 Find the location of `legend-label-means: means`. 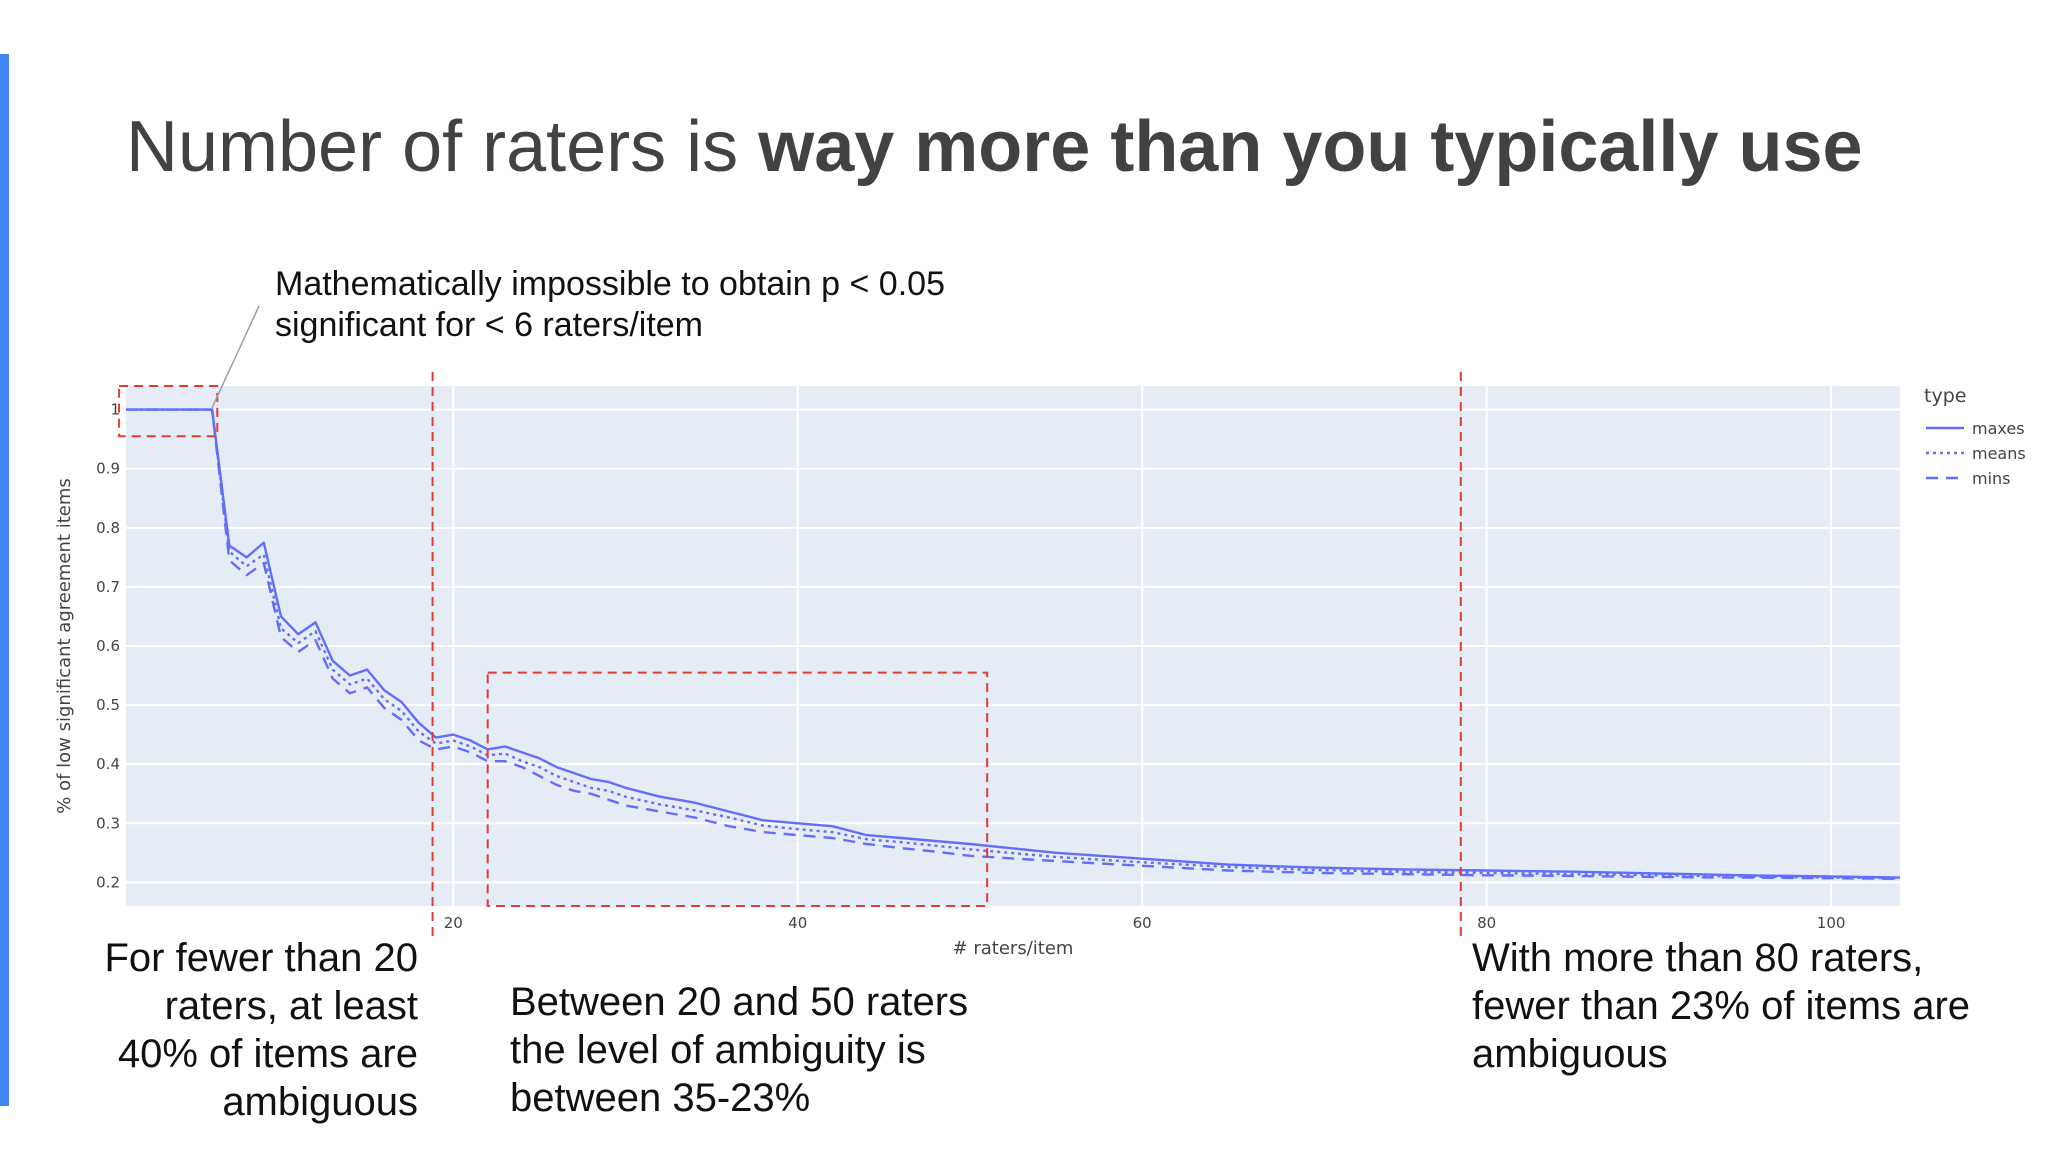

legend-label-means: means is located at coordinates (1999, 453).